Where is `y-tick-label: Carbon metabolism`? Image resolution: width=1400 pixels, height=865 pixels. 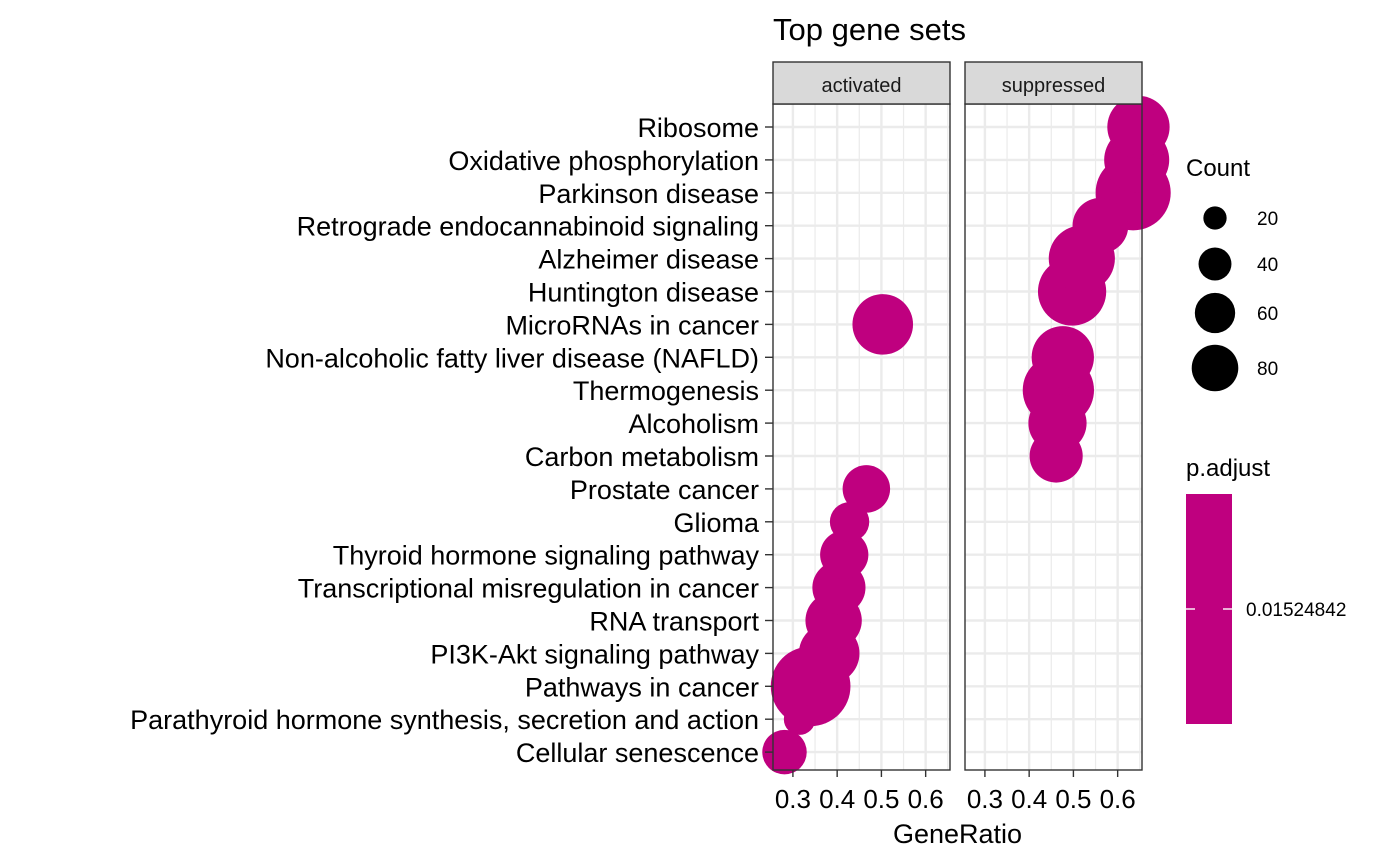 y-tick-label: Carbon metabolism is located at coordinates (642, 457).